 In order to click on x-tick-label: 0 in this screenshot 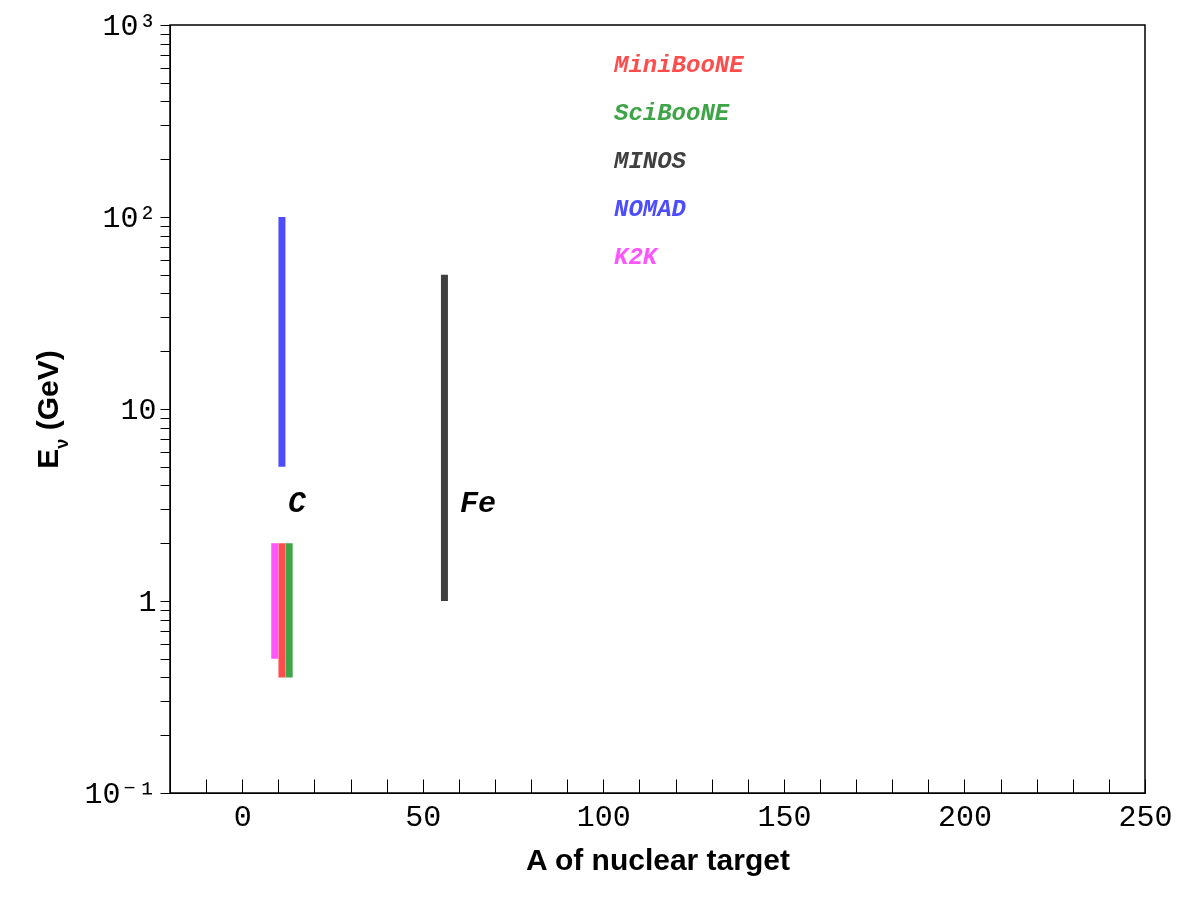, I will do `click(242, 817)`.